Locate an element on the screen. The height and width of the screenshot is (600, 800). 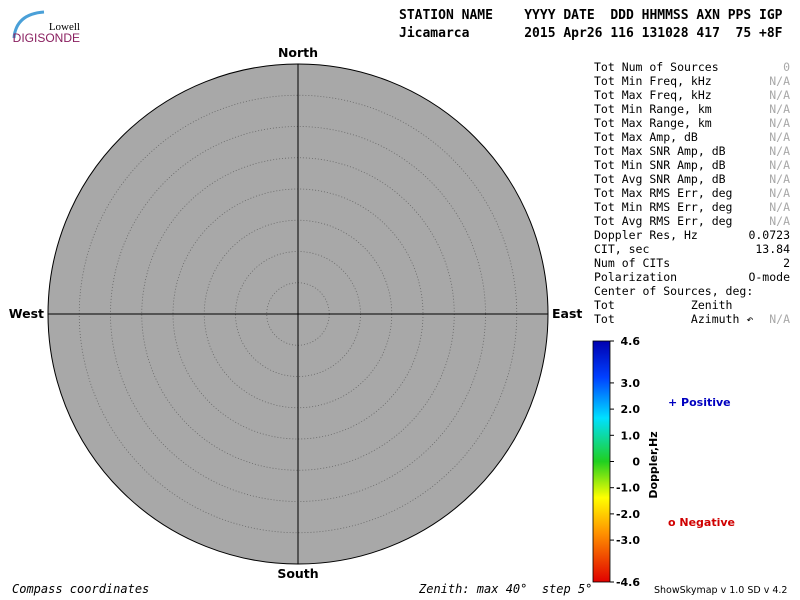
stat-label: Tot Max Range, km is located at coordinates (653, 123).